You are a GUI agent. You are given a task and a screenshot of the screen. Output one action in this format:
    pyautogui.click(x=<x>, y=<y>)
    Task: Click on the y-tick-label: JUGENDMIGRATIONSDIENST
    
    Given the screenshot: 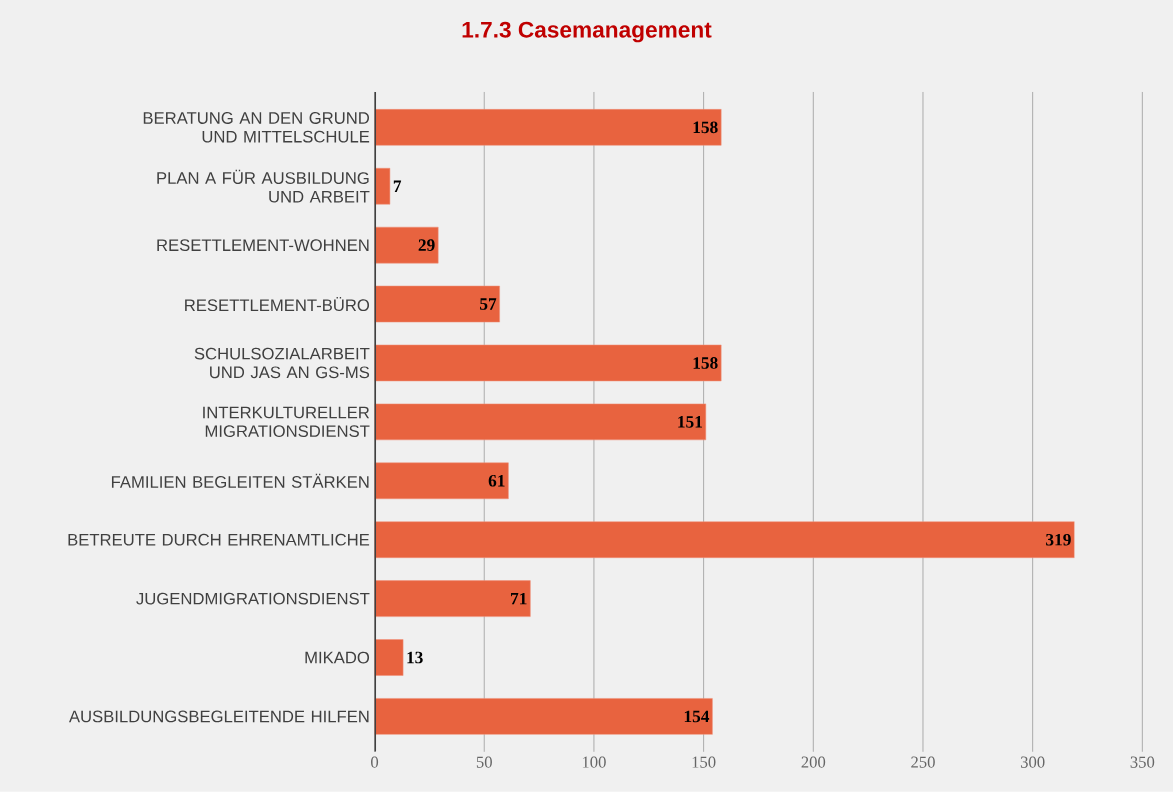 What is the action you would take?
    pyautogui.click(x=253, y=598)
    